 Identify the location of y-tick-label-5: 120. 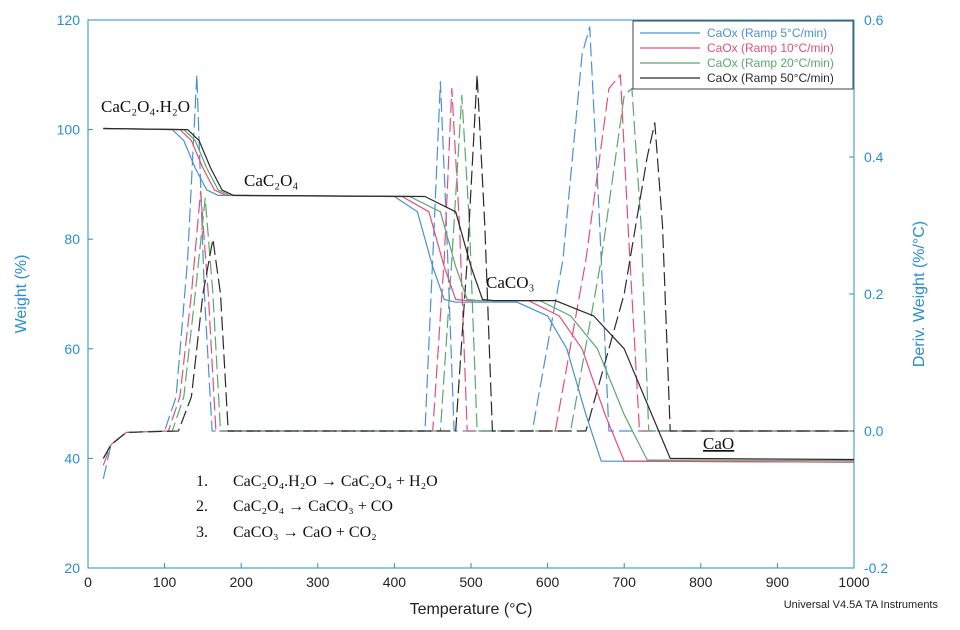
(69, 20).